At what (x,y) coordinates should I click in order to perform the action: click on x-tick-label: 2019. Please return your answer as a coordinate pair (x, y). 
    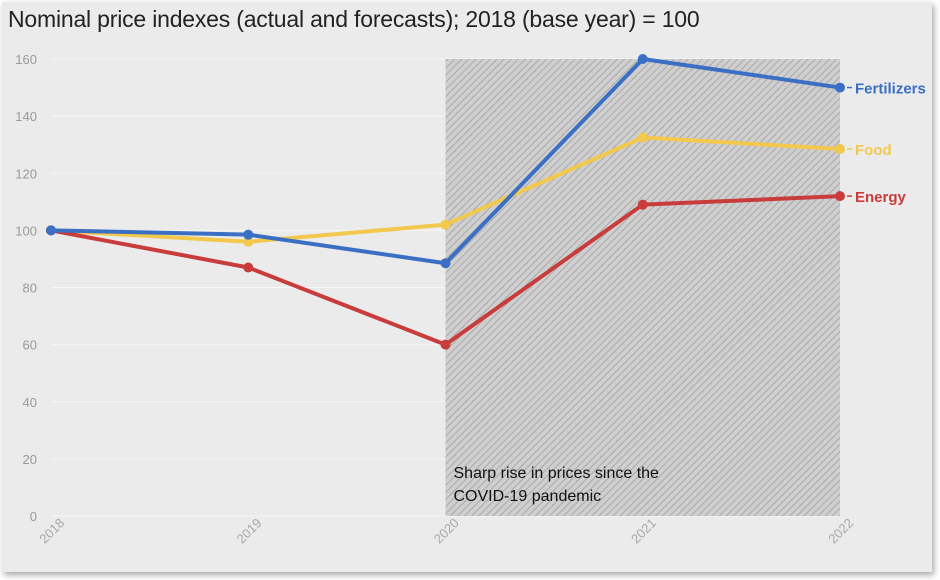
    Looking at the image, I should click on (249, 530).